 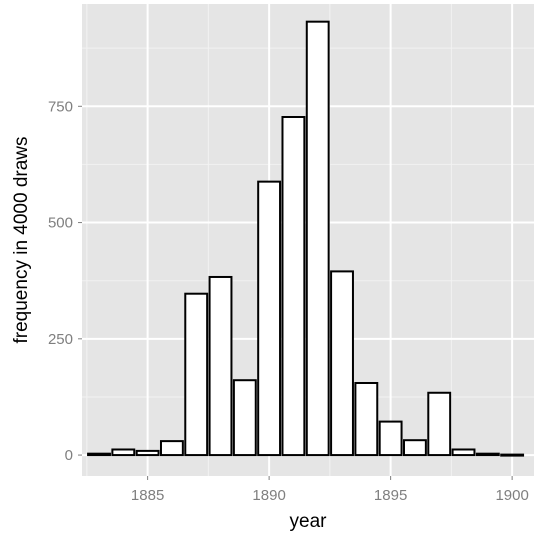 I want to click on x-axis: 1885 1890 1895 1900, so click(x=330, y=490).